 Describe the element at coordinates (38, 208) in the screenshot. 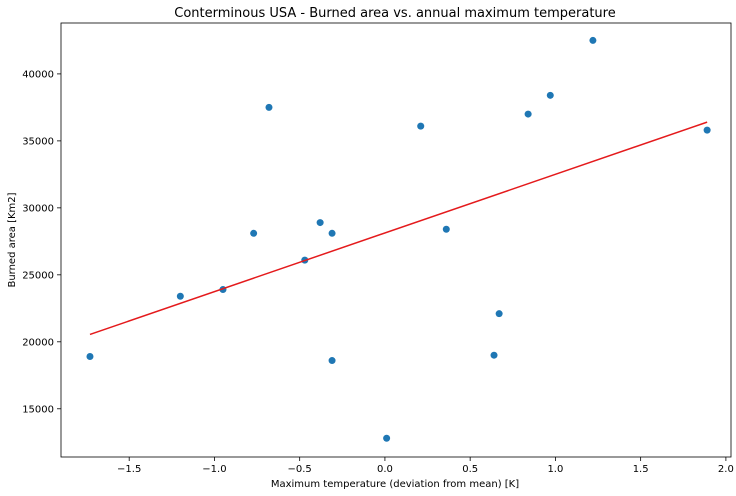

I see `y-tick-label: 30000` at that location.